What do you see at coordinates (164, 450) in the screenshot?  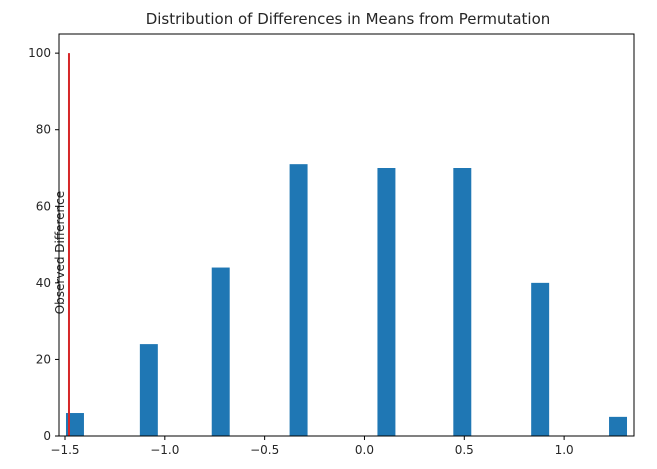 I see `x-tick-label: −1.0` at bounding box center [164, 450].